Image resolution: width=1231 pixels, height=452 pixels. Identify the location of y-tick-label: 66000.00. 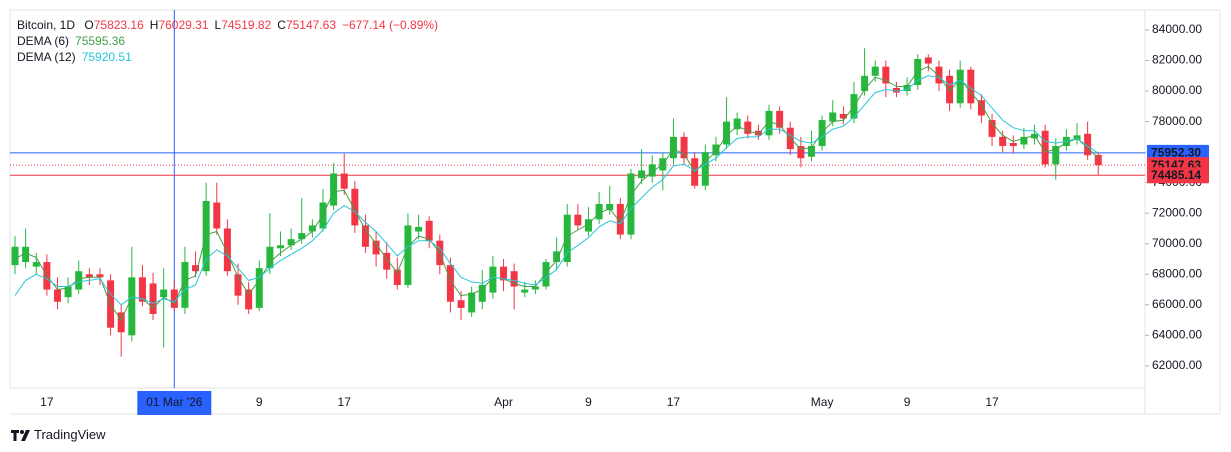
(1177, 304).